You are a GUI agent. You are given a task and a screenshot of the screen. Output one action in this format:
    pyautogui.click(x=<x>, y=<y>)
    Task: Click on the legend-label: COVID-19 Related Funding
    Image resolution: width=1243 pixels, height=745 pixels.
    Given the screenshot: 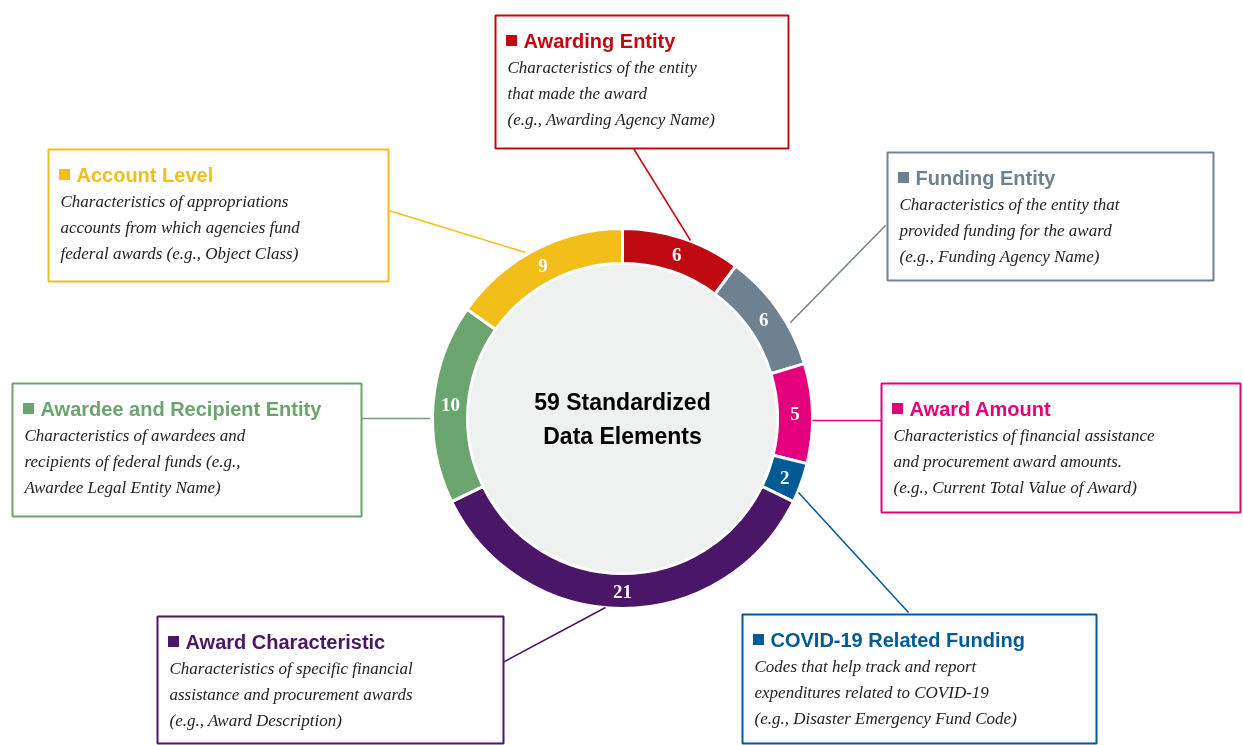 What is the action you would take?
    pyautogui.click(x=897, y=639)
    